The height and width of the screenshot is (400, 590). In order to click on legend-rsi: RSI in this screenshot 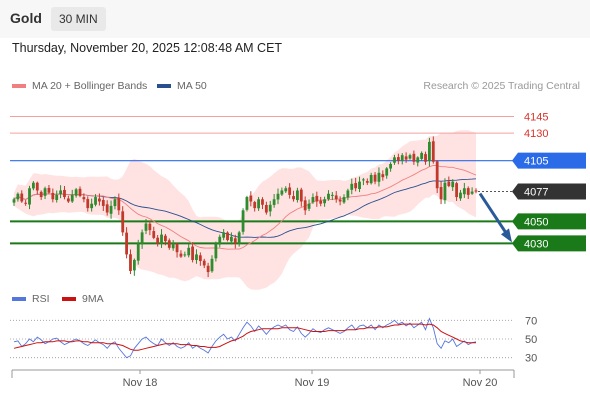, I will do `click(31, 299)`.